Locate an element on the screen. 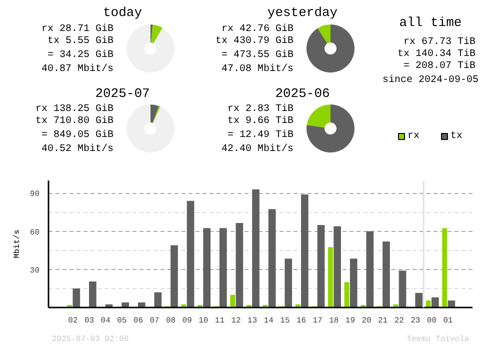 The width and height of the screenshot is (500, 348). text: since 2024-09-05 is located at coordinates (430, 80).